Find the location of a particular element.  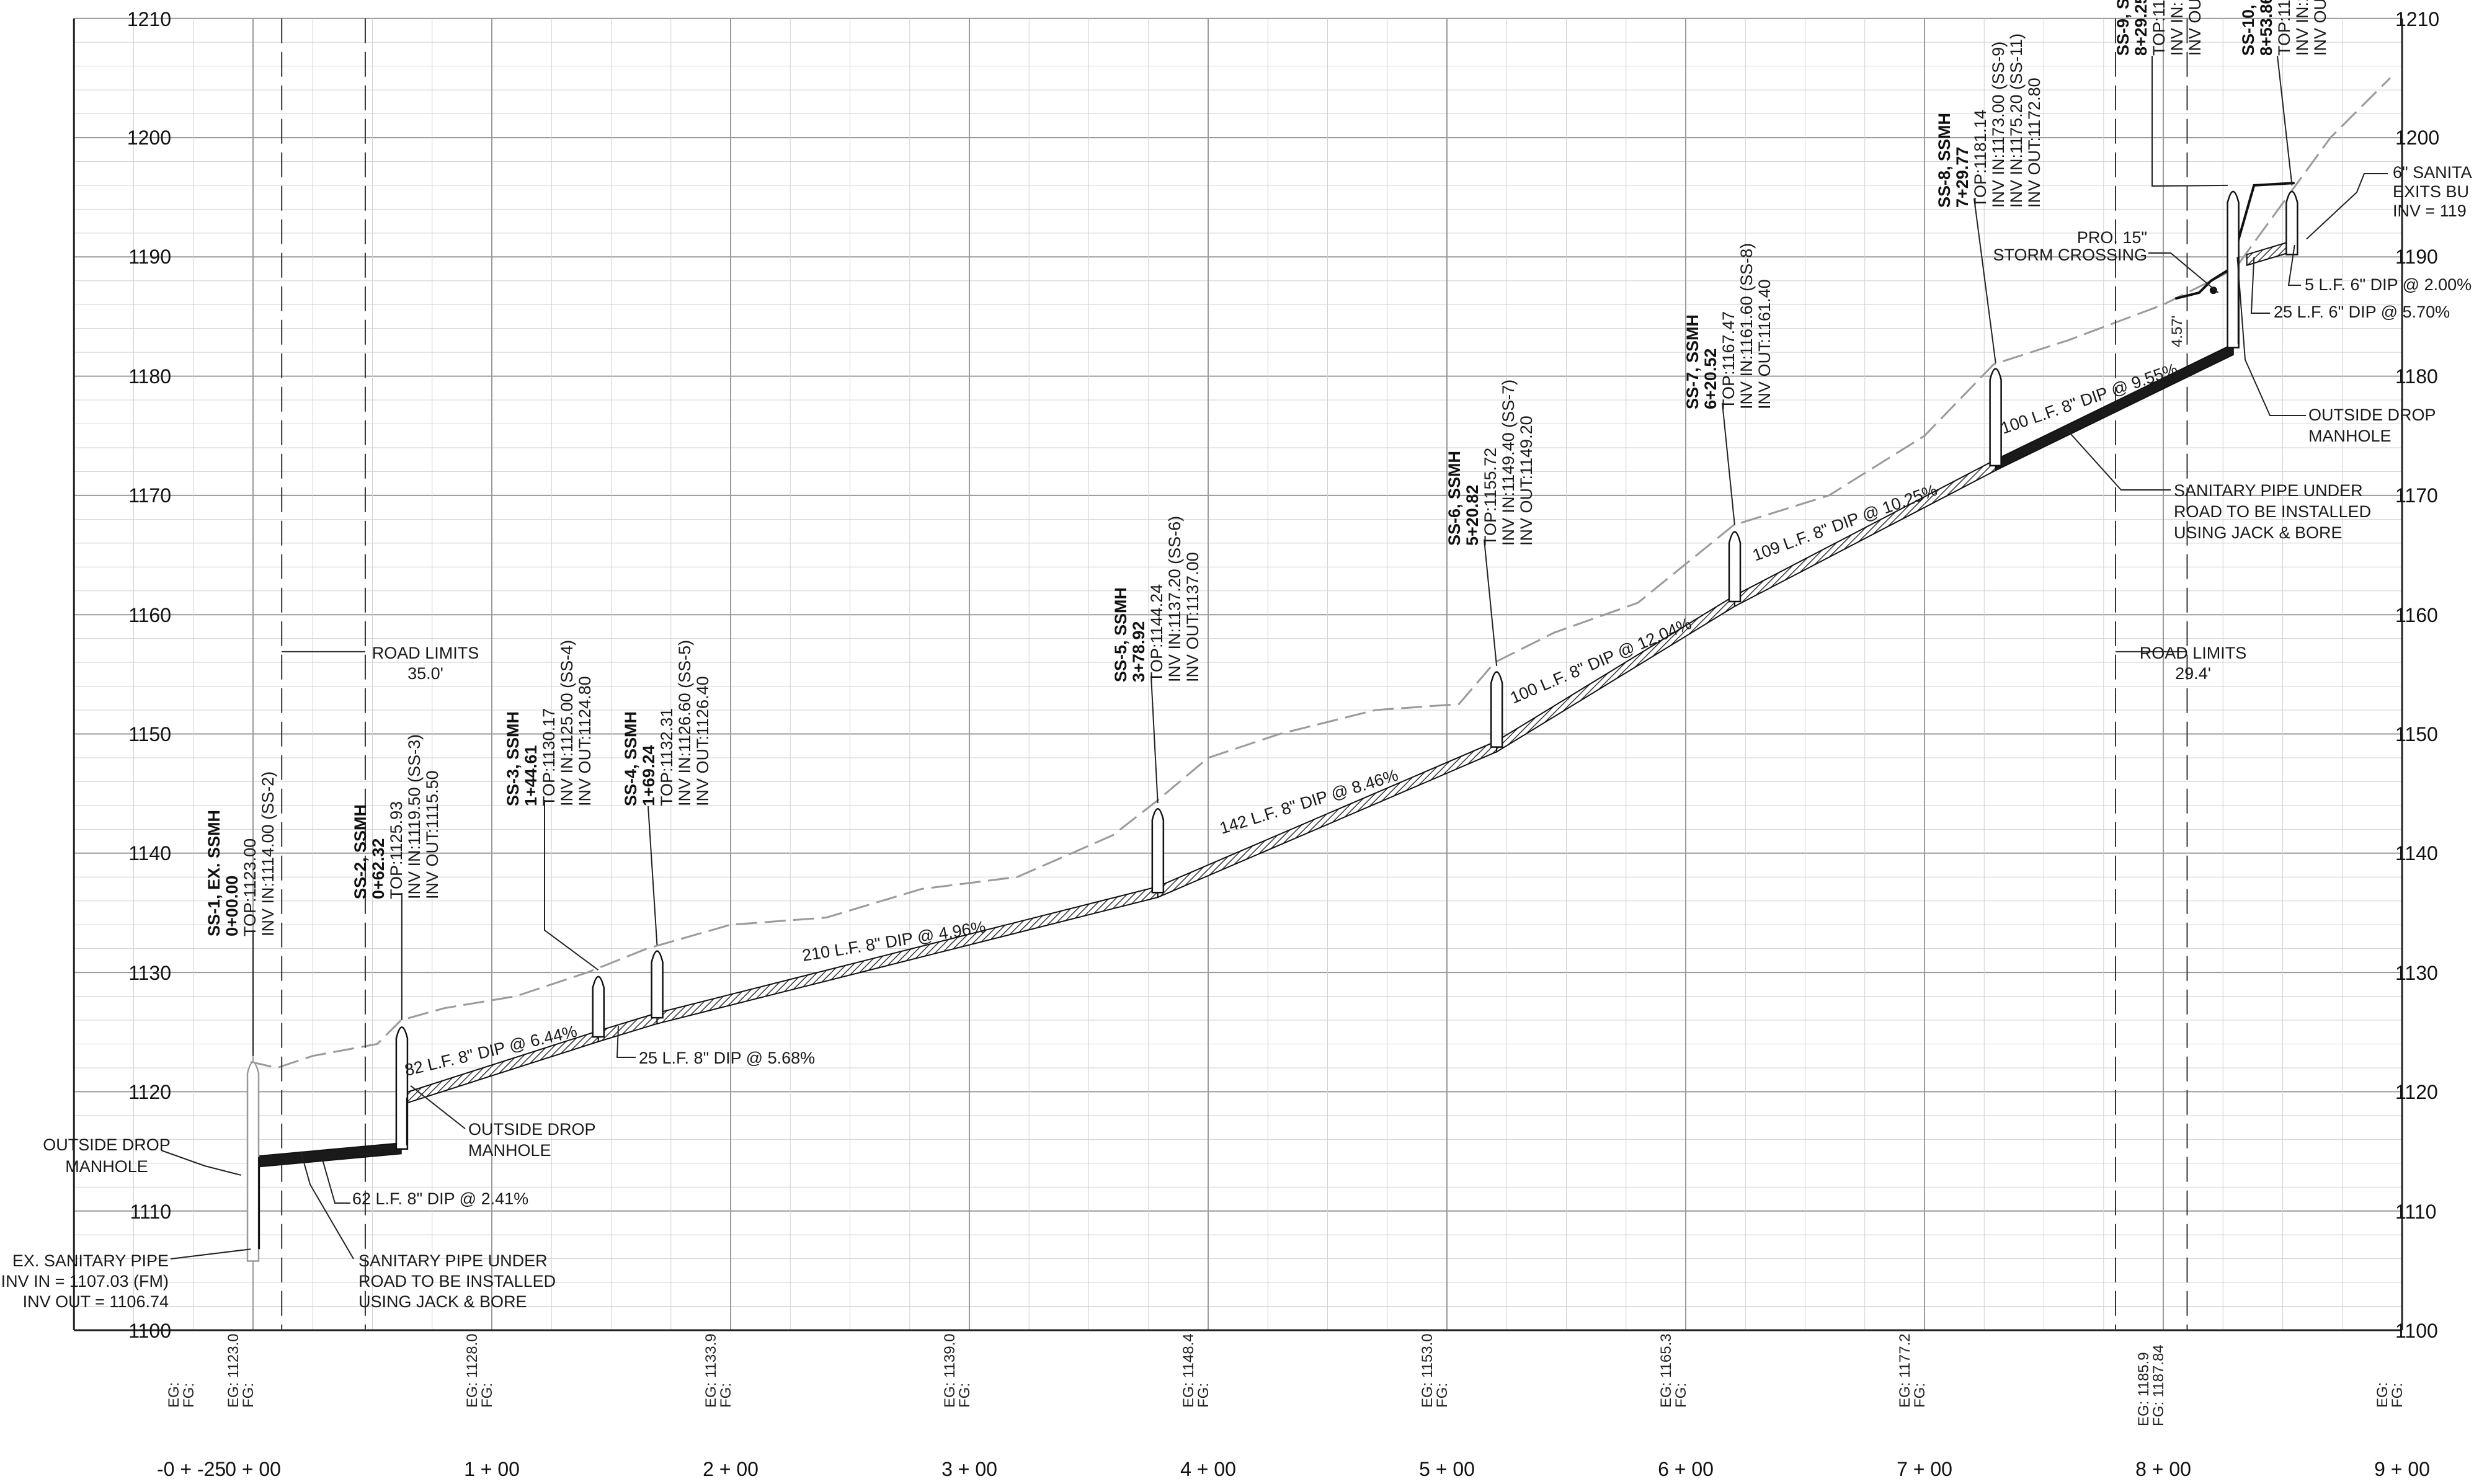

manhole-station: 1+44.61 is located at coordinates (531, 775).